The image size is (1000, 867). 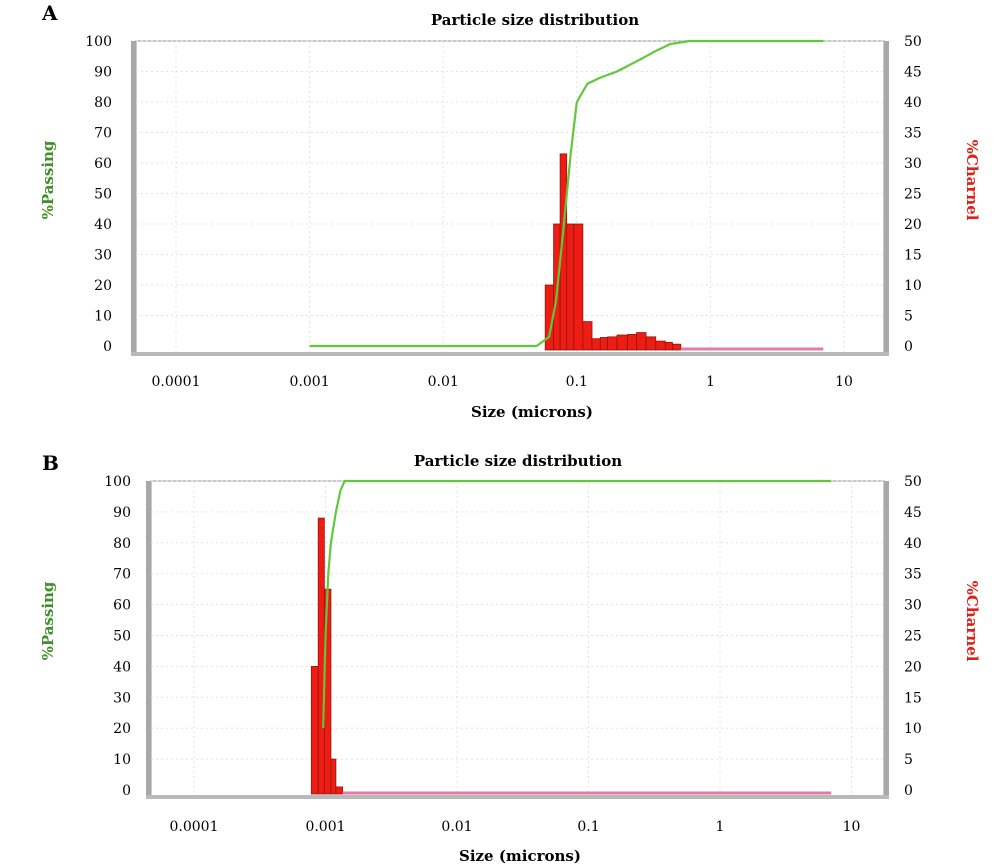 What do you see at coordinates (886, 638) in the screenshot?
I see `right-axis-bar-b` at bounding box center [886, 638].